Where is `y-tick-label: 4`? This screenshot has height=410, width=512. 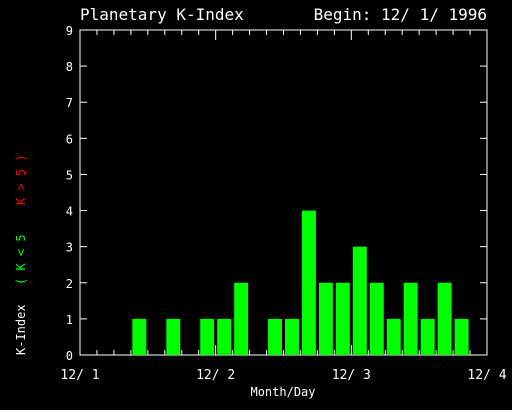 y-tick-label: 4 is located at coordinates (69, 212).